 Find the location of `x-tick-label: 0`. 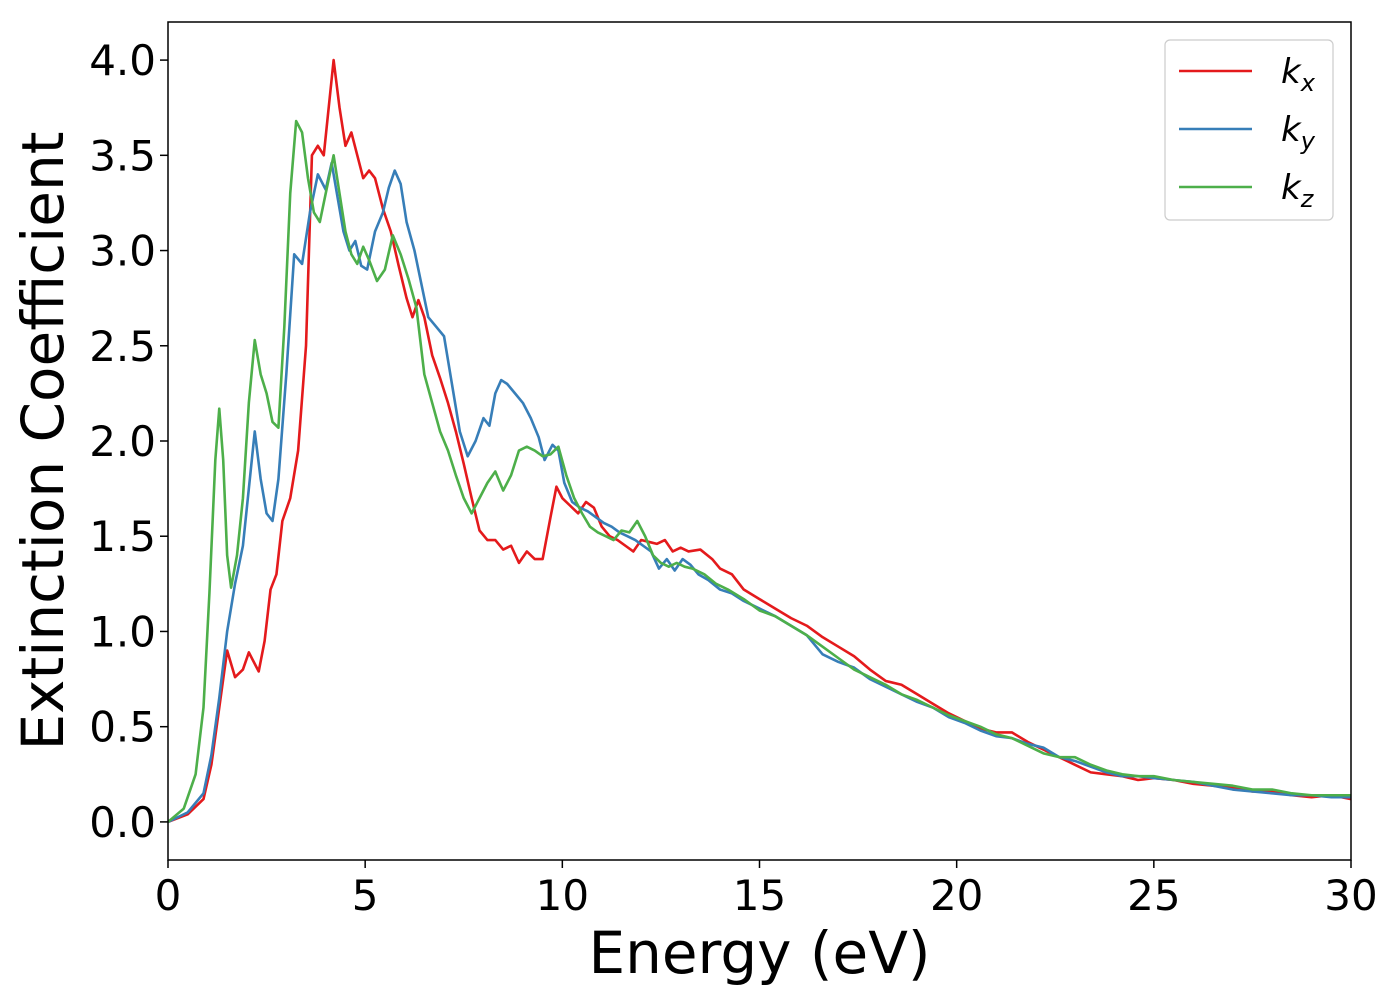

x-tick-label: 0 is located at coordinates (168, 895).